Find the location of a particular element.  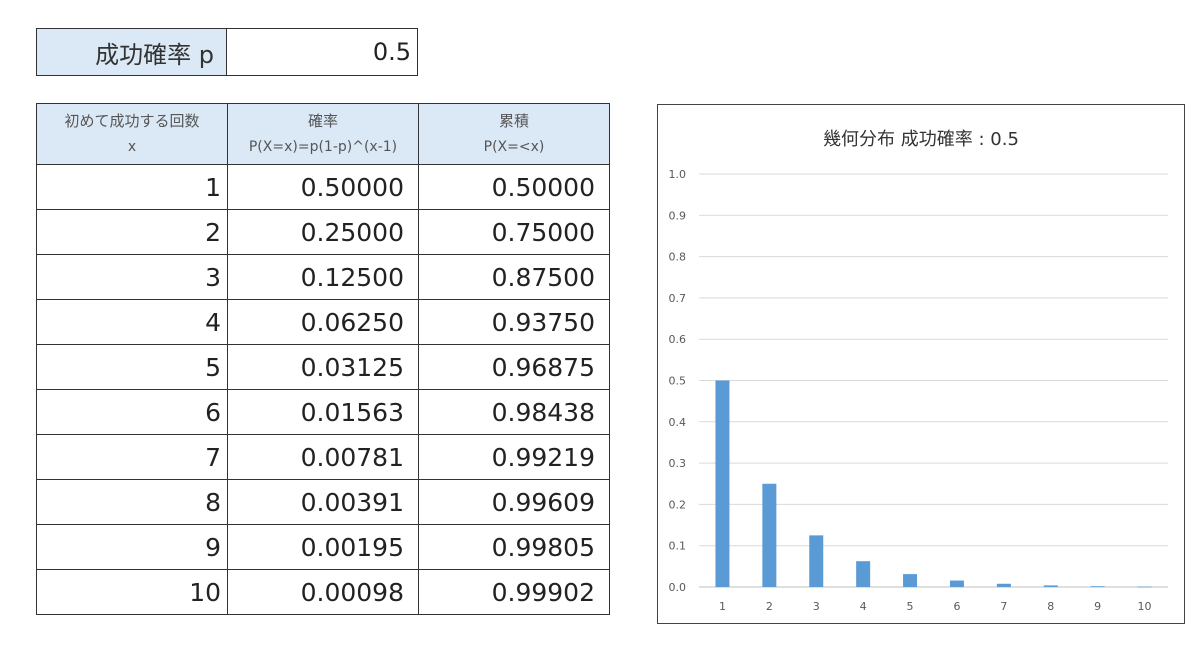

table-row: 9 0.00195 0.99805 is located at coordinates (323, 547).